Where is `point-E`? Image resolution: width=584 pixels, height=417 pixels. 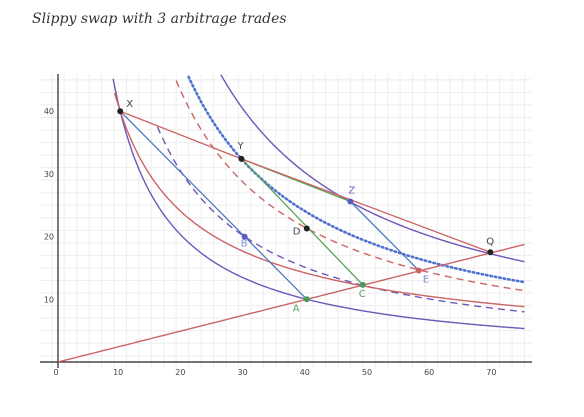 point-E is located at coordinates (418, 270).